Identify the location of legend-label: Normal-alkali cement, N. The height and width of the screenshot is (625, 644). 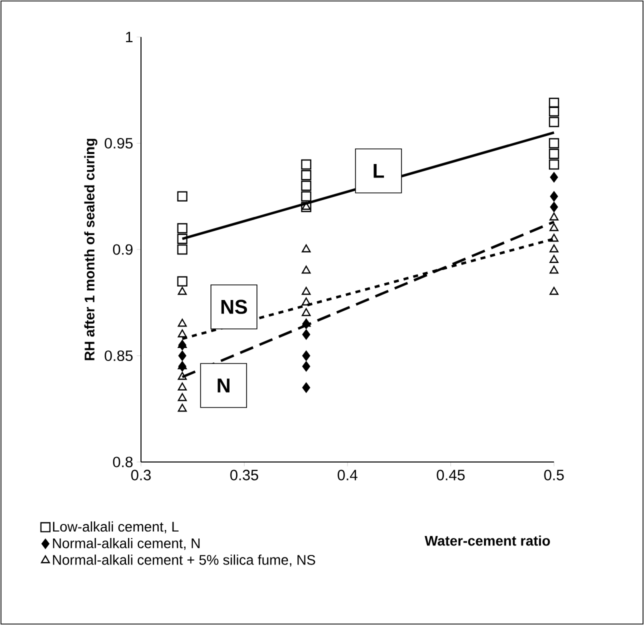
(126, 544).